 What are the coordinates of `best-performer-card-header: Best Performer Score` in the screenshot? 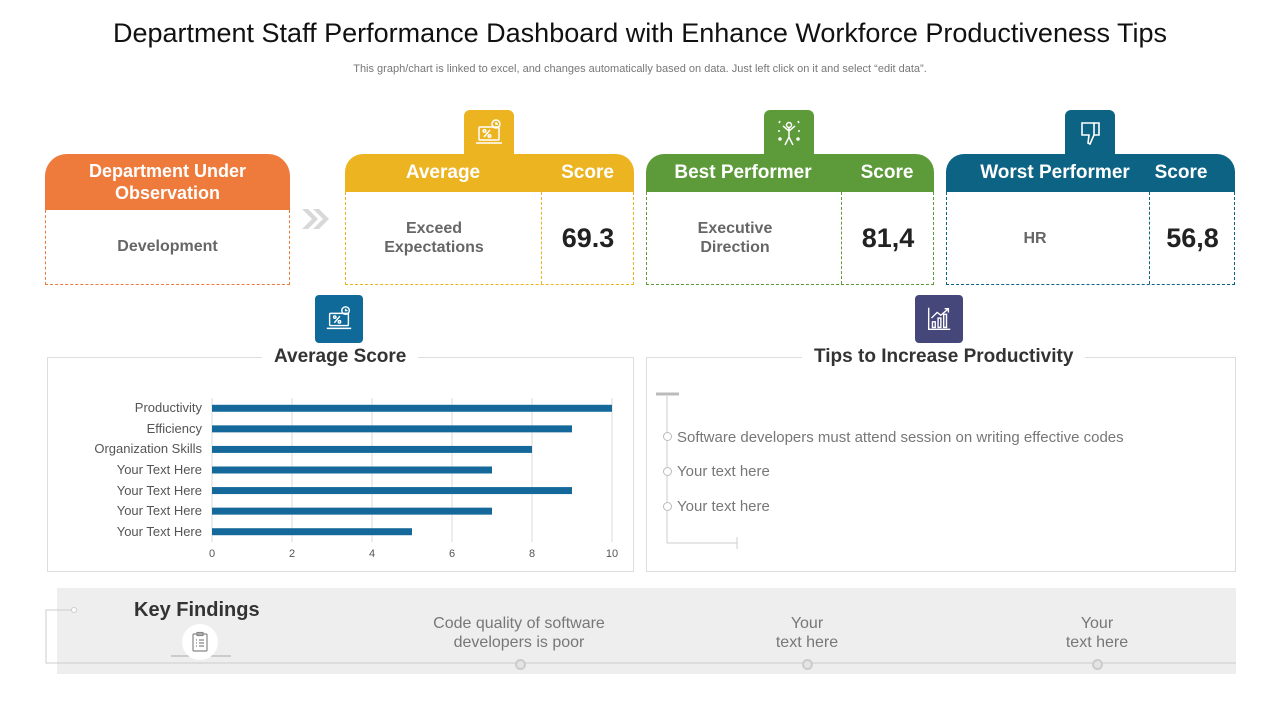 It's located at (790, 173).